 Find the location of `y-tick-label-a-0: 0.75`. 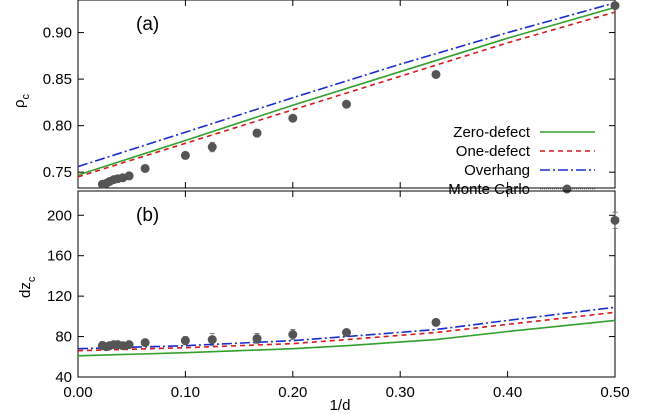

y-tick-label-a-0: 0.75 is located at coordinates (57, 172).